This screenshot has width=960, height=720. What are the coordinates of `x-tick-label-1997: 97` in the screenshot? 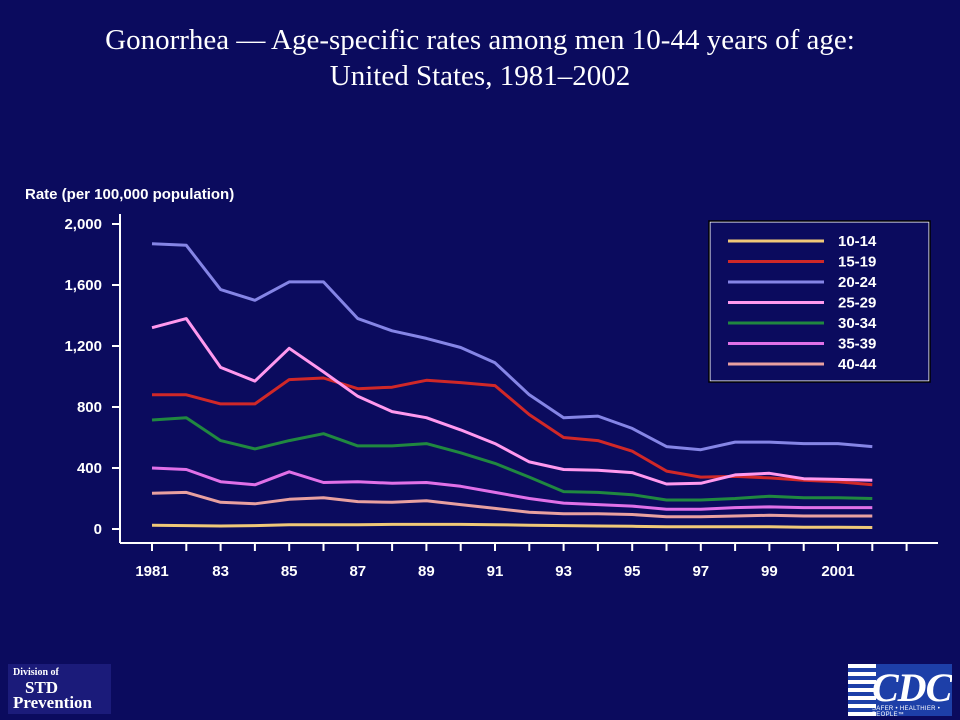 It's located at (700, 571).